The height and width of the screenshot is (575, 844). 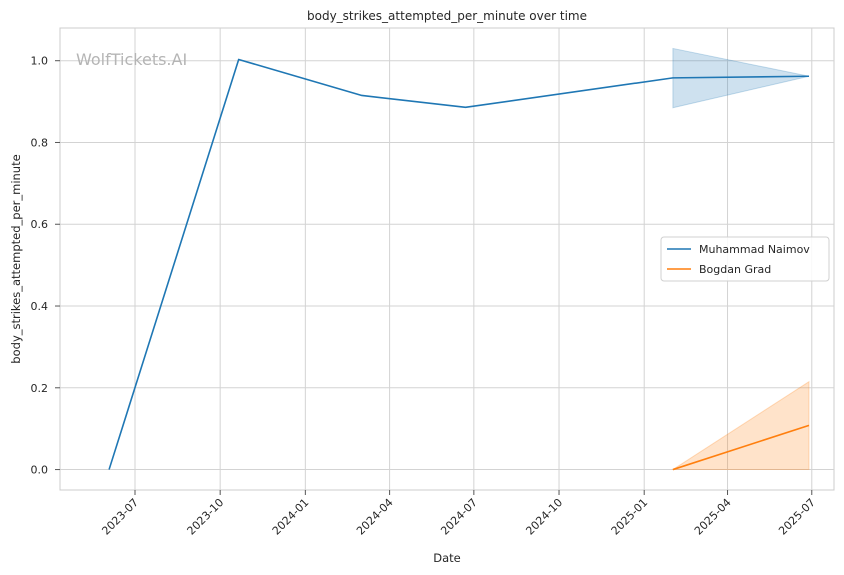 I want to click on y-tick-label: 0.2, so click(x=40, y=388).